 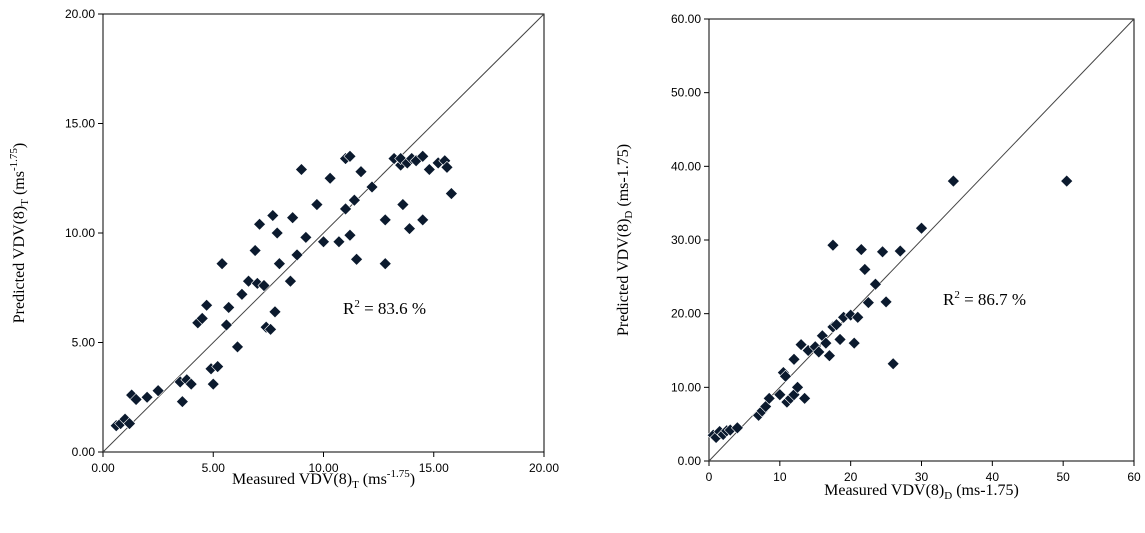 I want to click on y-tick-label: 5.00, so click(x=84, y=343).